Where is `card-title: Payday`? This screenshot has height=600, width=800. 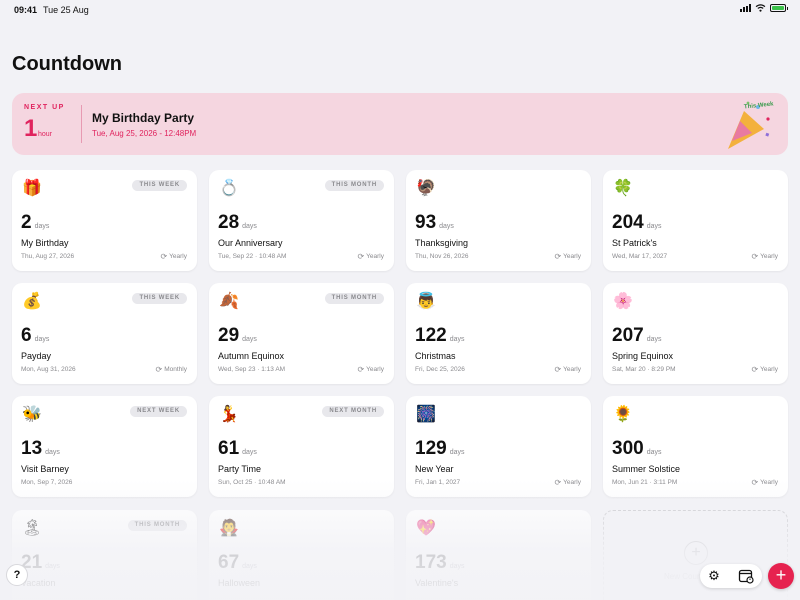
card-title: Payday is located at coordinates (36, 356).